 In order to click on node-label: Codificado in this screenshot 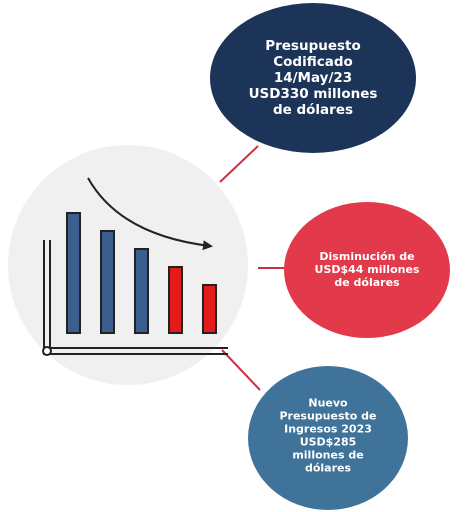, I will do `click(313, 62)`.